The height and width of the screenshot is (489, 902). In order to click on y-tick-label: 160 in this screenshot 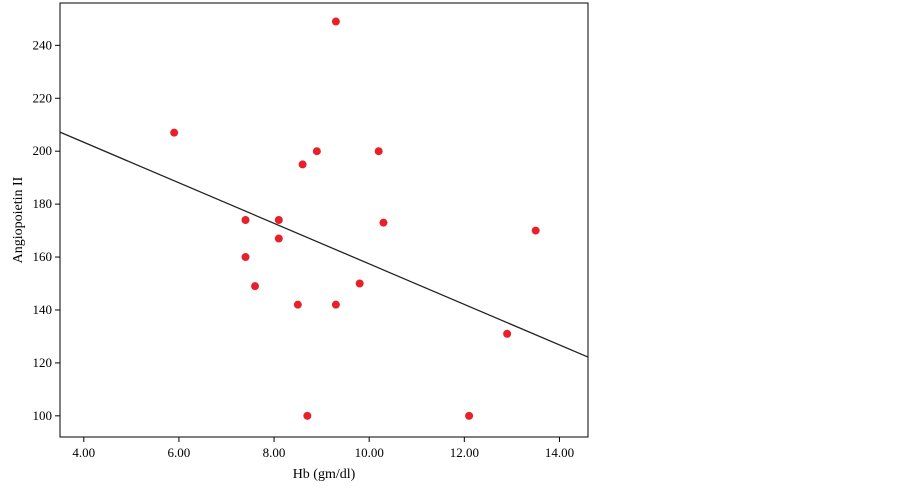, I will do `click(43, 256)`.